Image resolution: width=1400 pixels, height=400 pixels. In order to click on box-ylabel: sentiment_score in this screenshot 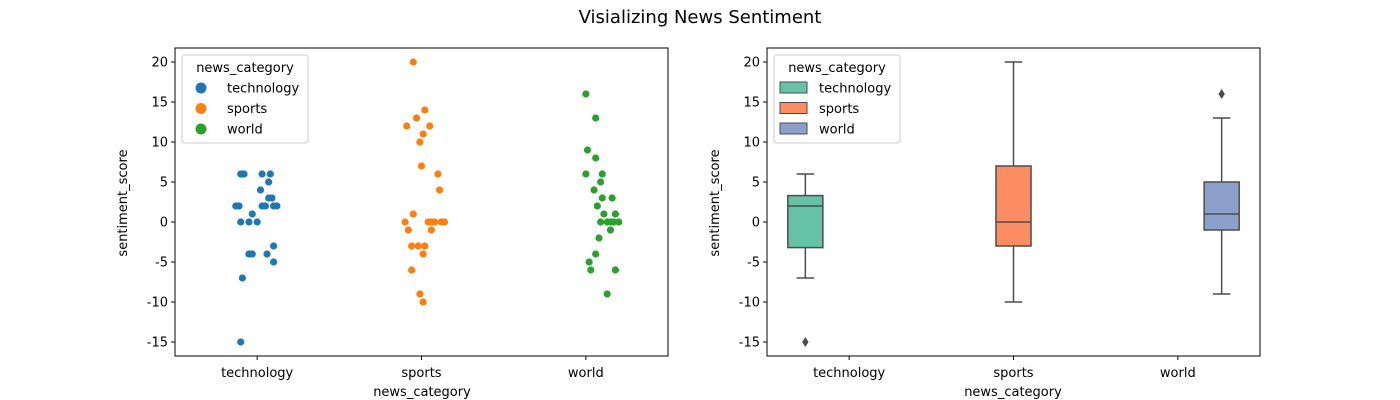, I will do `click(715, 202)`.